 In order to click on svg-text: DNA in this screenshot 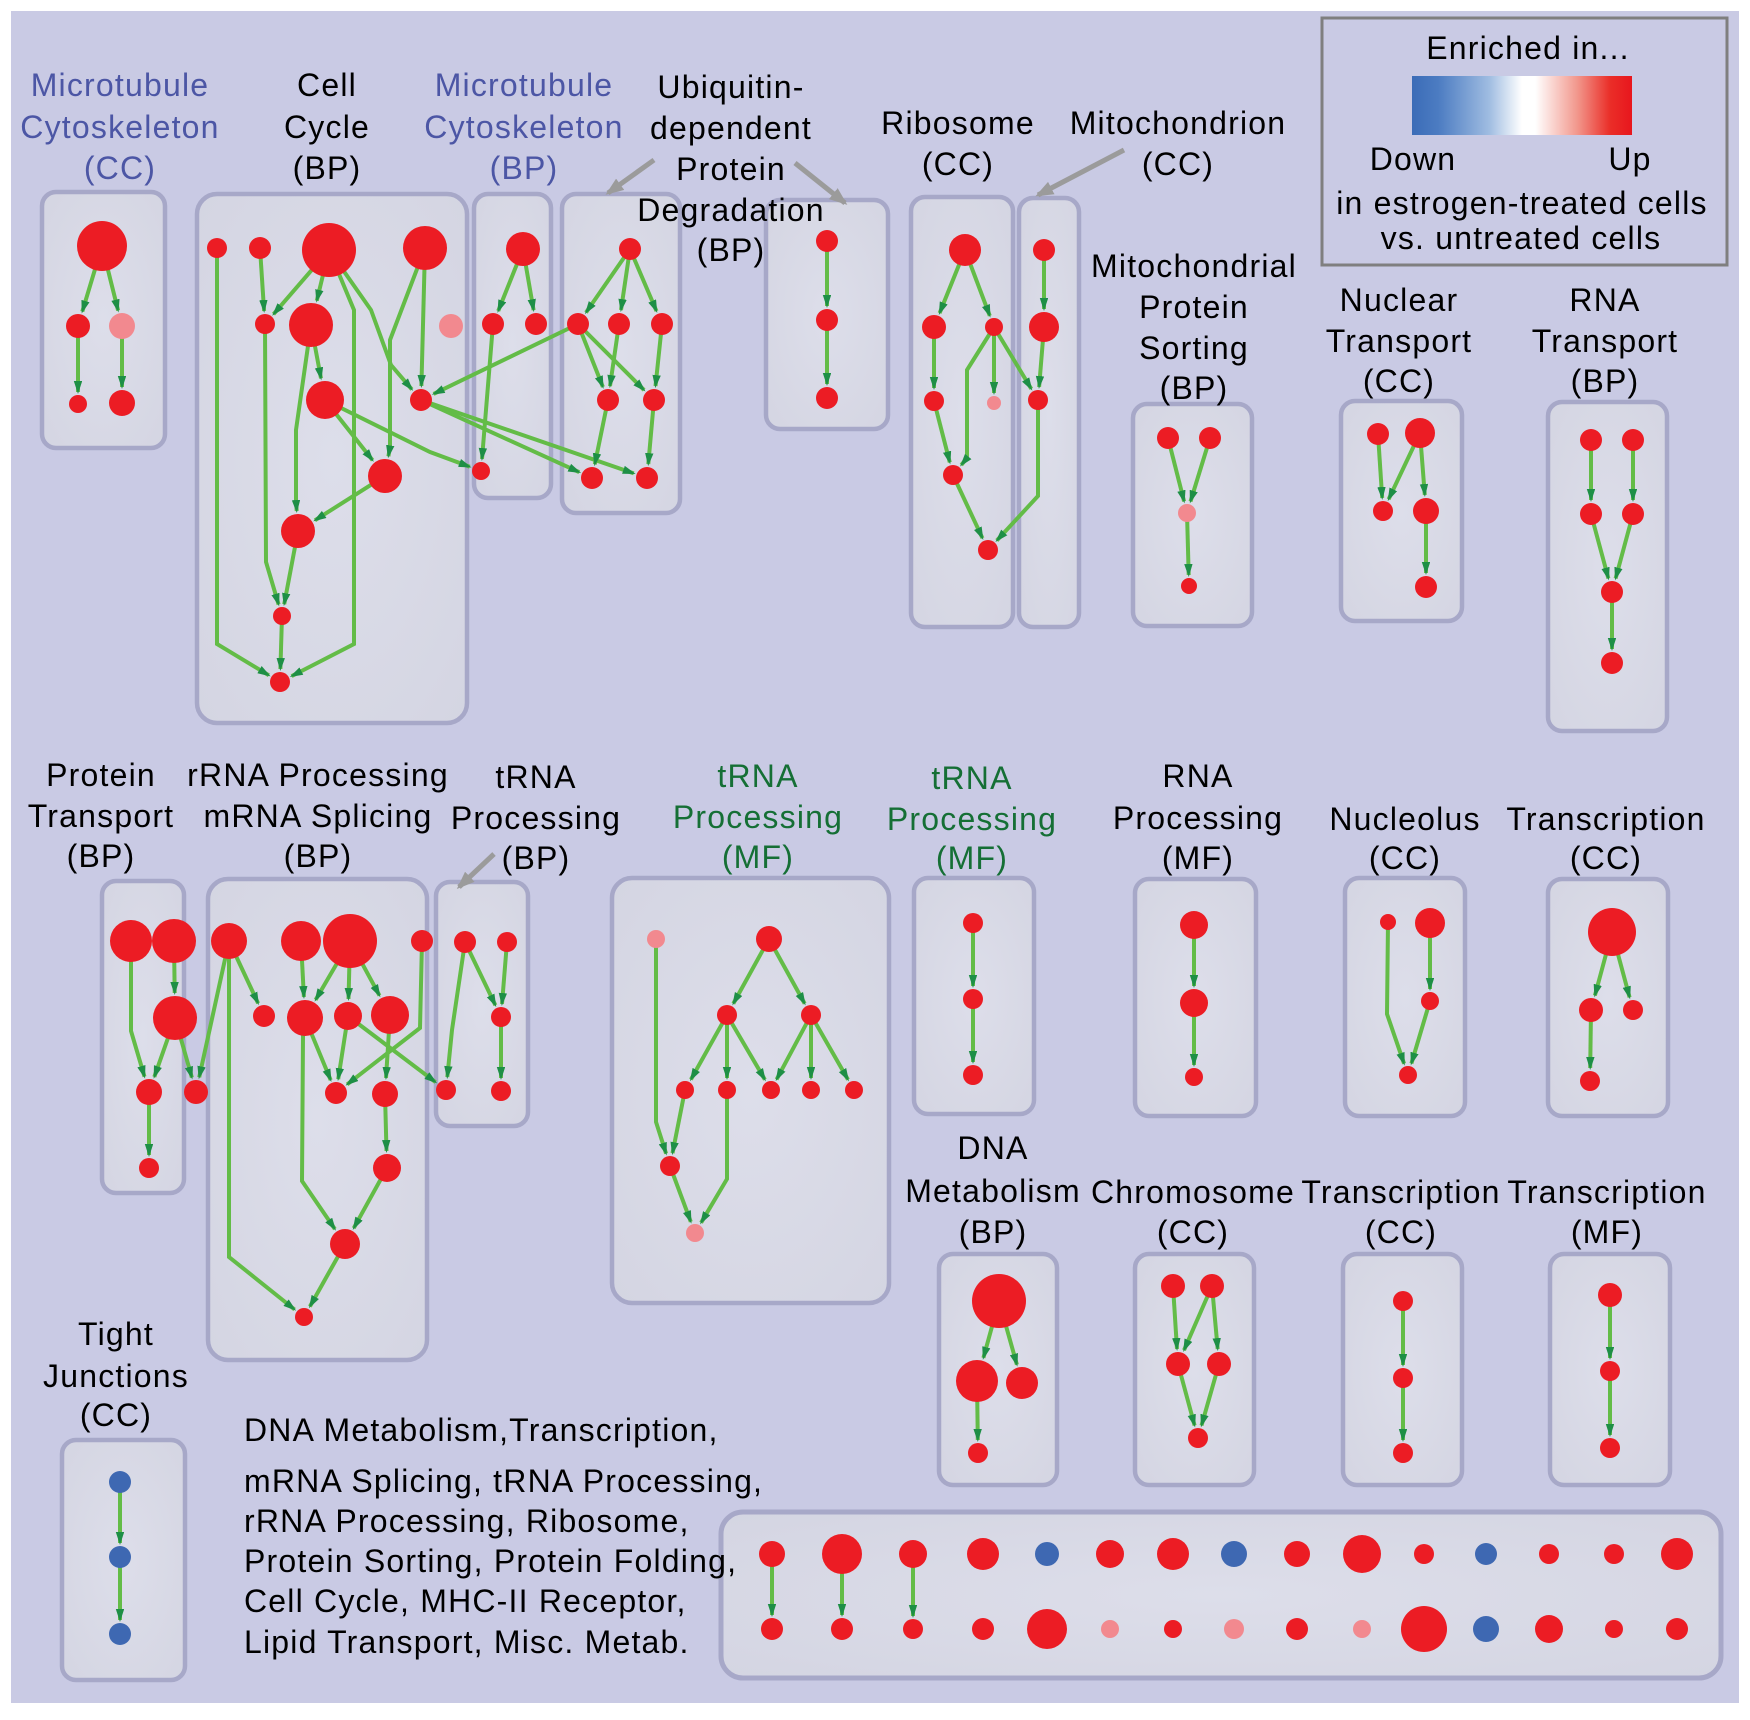, I will do `click(992, 1148)`.